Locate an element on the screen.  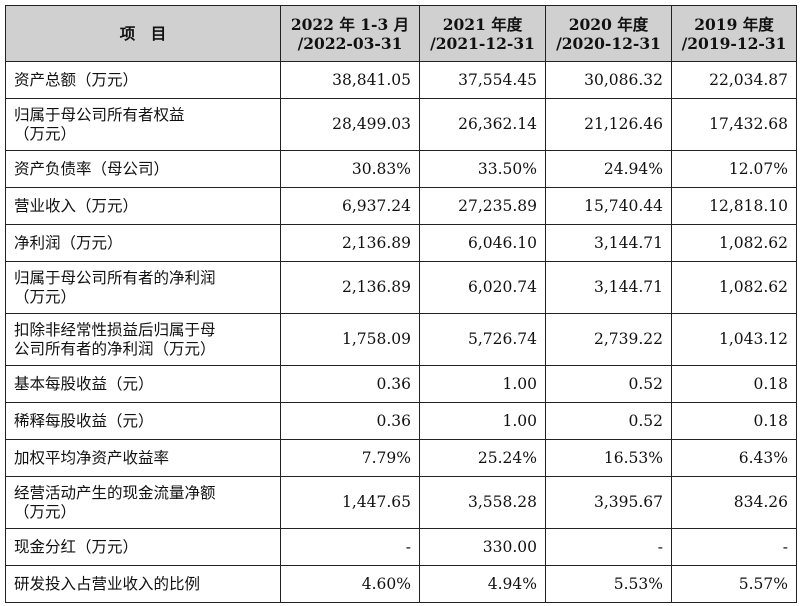
value-cell: 5,726.74 is located at coordinates (482, 339).